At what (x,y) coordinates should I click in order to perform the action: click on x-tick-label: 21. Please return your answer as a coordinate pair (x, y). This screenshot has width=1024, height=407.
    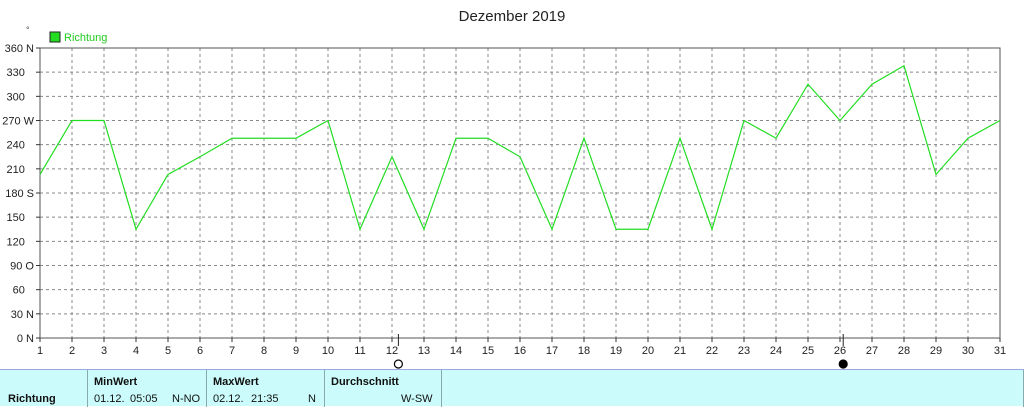
    Looking at the image, I should click on (680, 351).